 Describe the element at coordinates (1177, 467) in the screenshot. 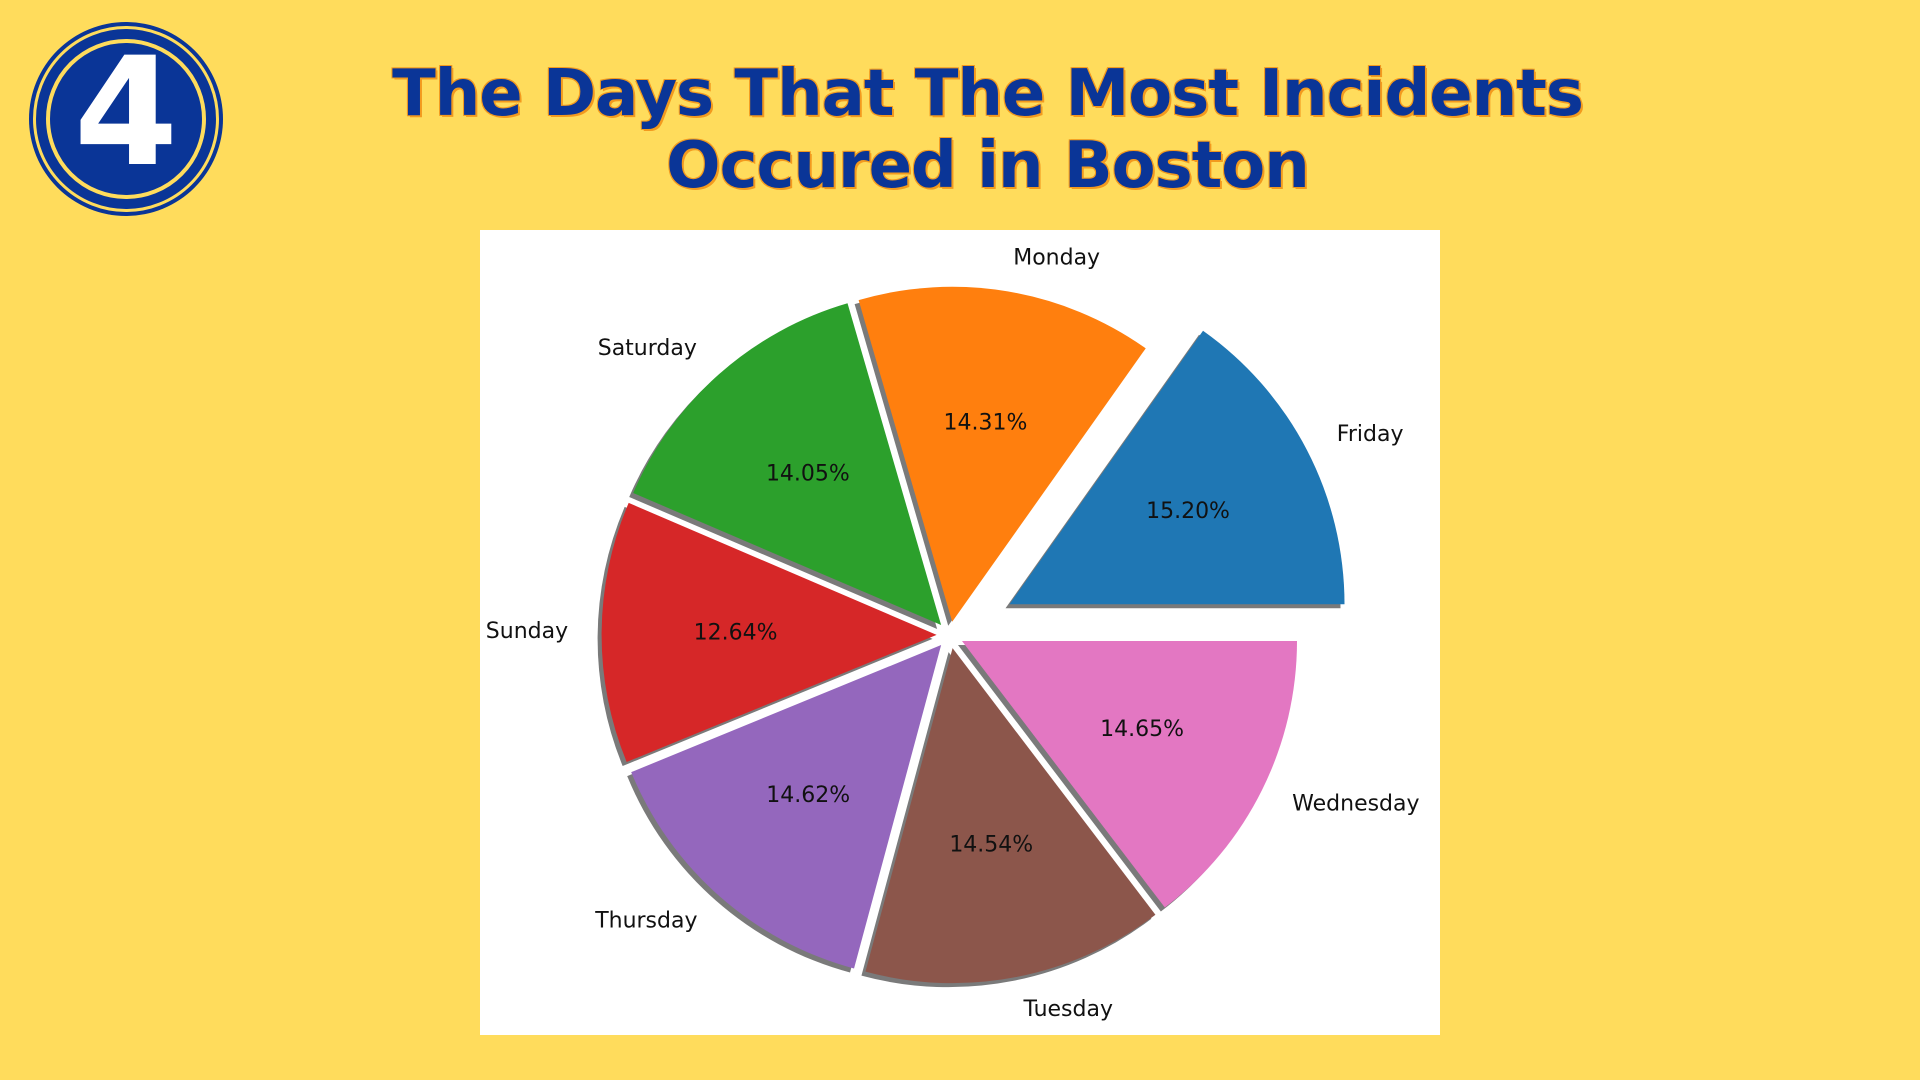

I see `pie-slice-friday` at that location.